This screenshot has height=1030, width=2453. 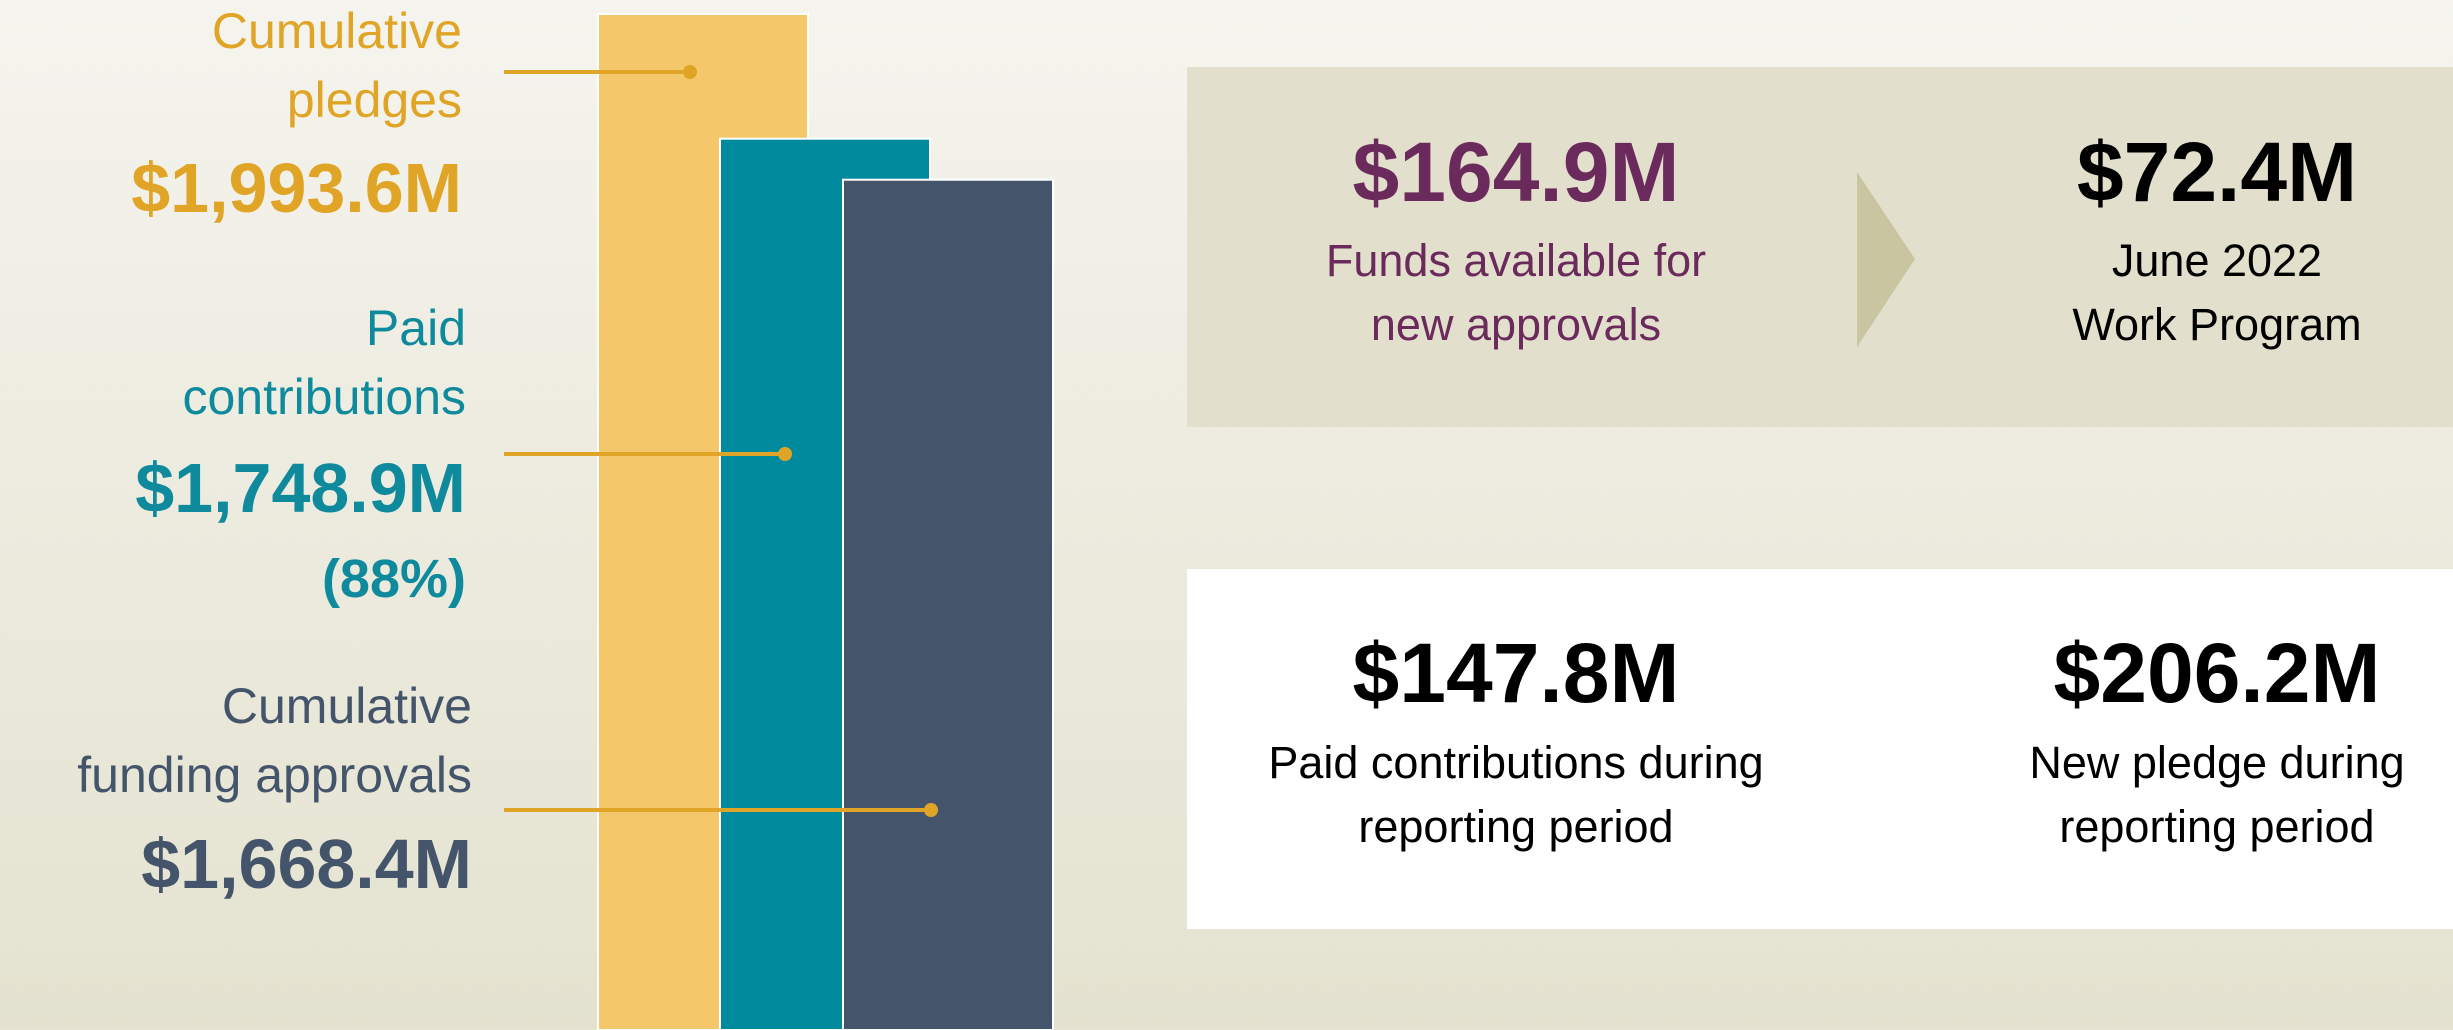 What do you see at coordinates (336, 65) in the screenshot?
I see `bar-label: Cumulative pledges` at bounding box center [336, 65].